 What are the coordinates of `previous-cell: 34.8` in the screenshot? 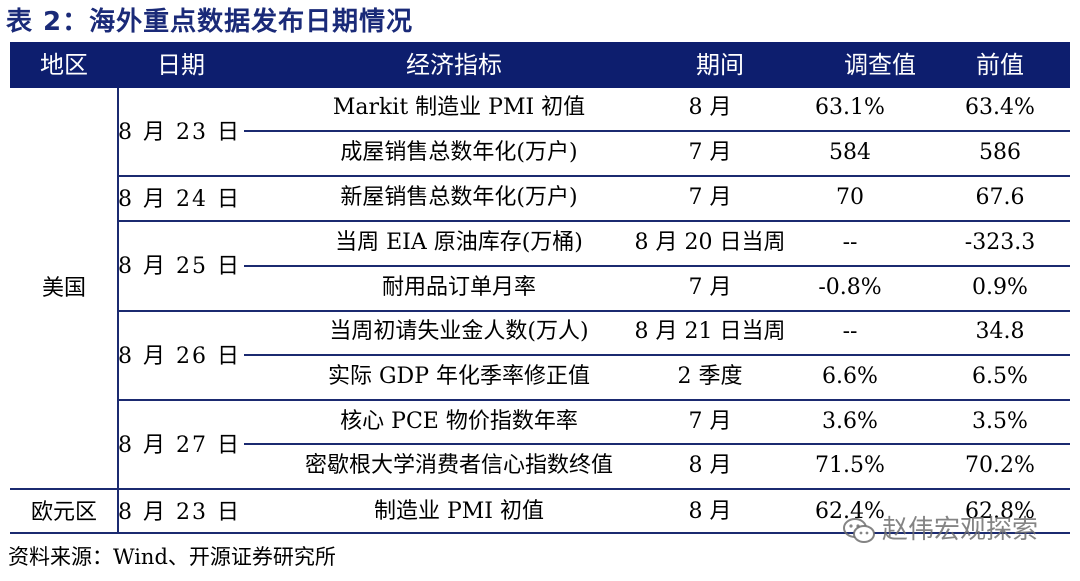 It's located at (1000, 331).